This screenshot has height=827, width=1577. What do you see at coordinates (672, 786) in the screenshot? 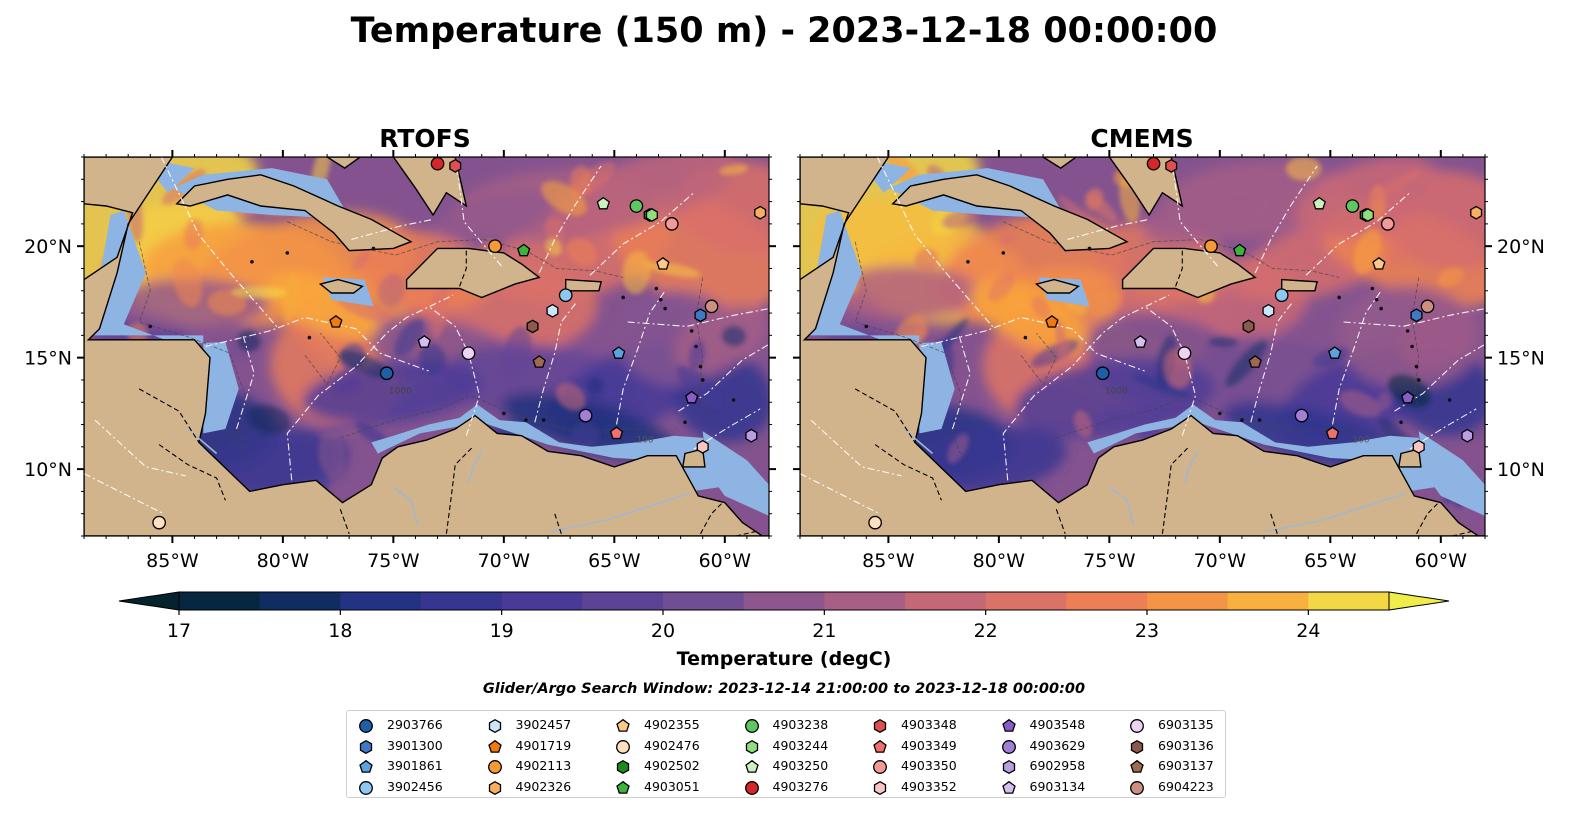
I see `legend-label: 4903051` at bounding box center [672, 786].